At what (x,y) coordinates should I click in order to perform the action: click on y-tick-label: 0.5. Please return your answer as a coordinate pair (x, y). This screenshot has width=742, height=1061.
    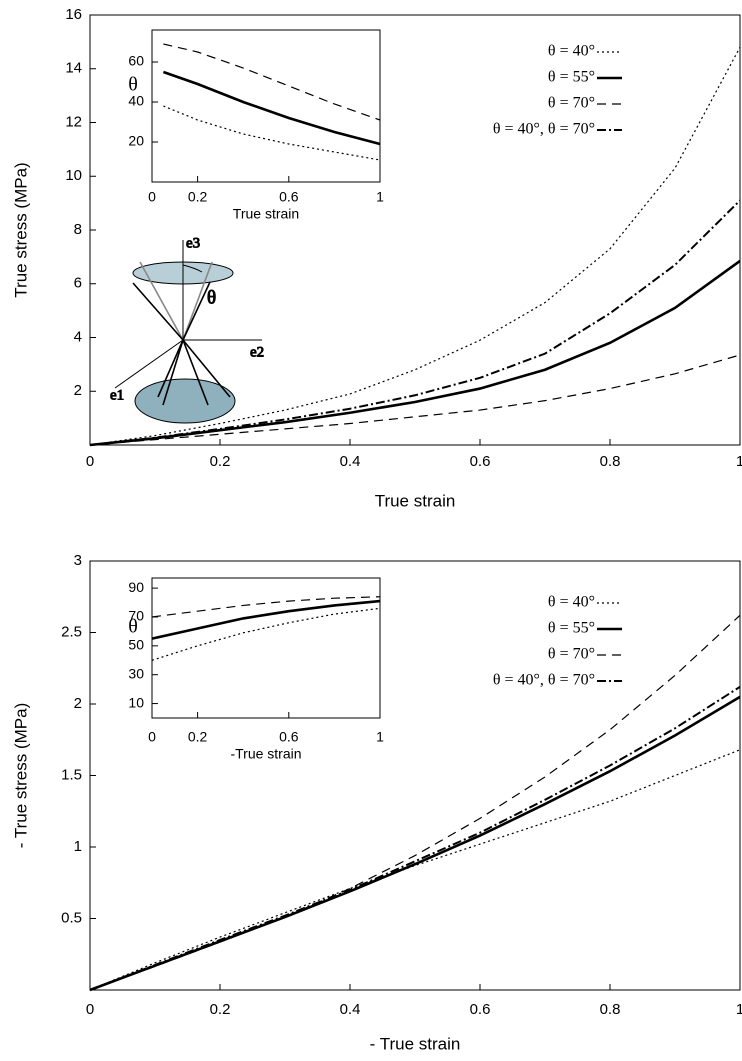
    Looking at the image, I should click on (71, 917).